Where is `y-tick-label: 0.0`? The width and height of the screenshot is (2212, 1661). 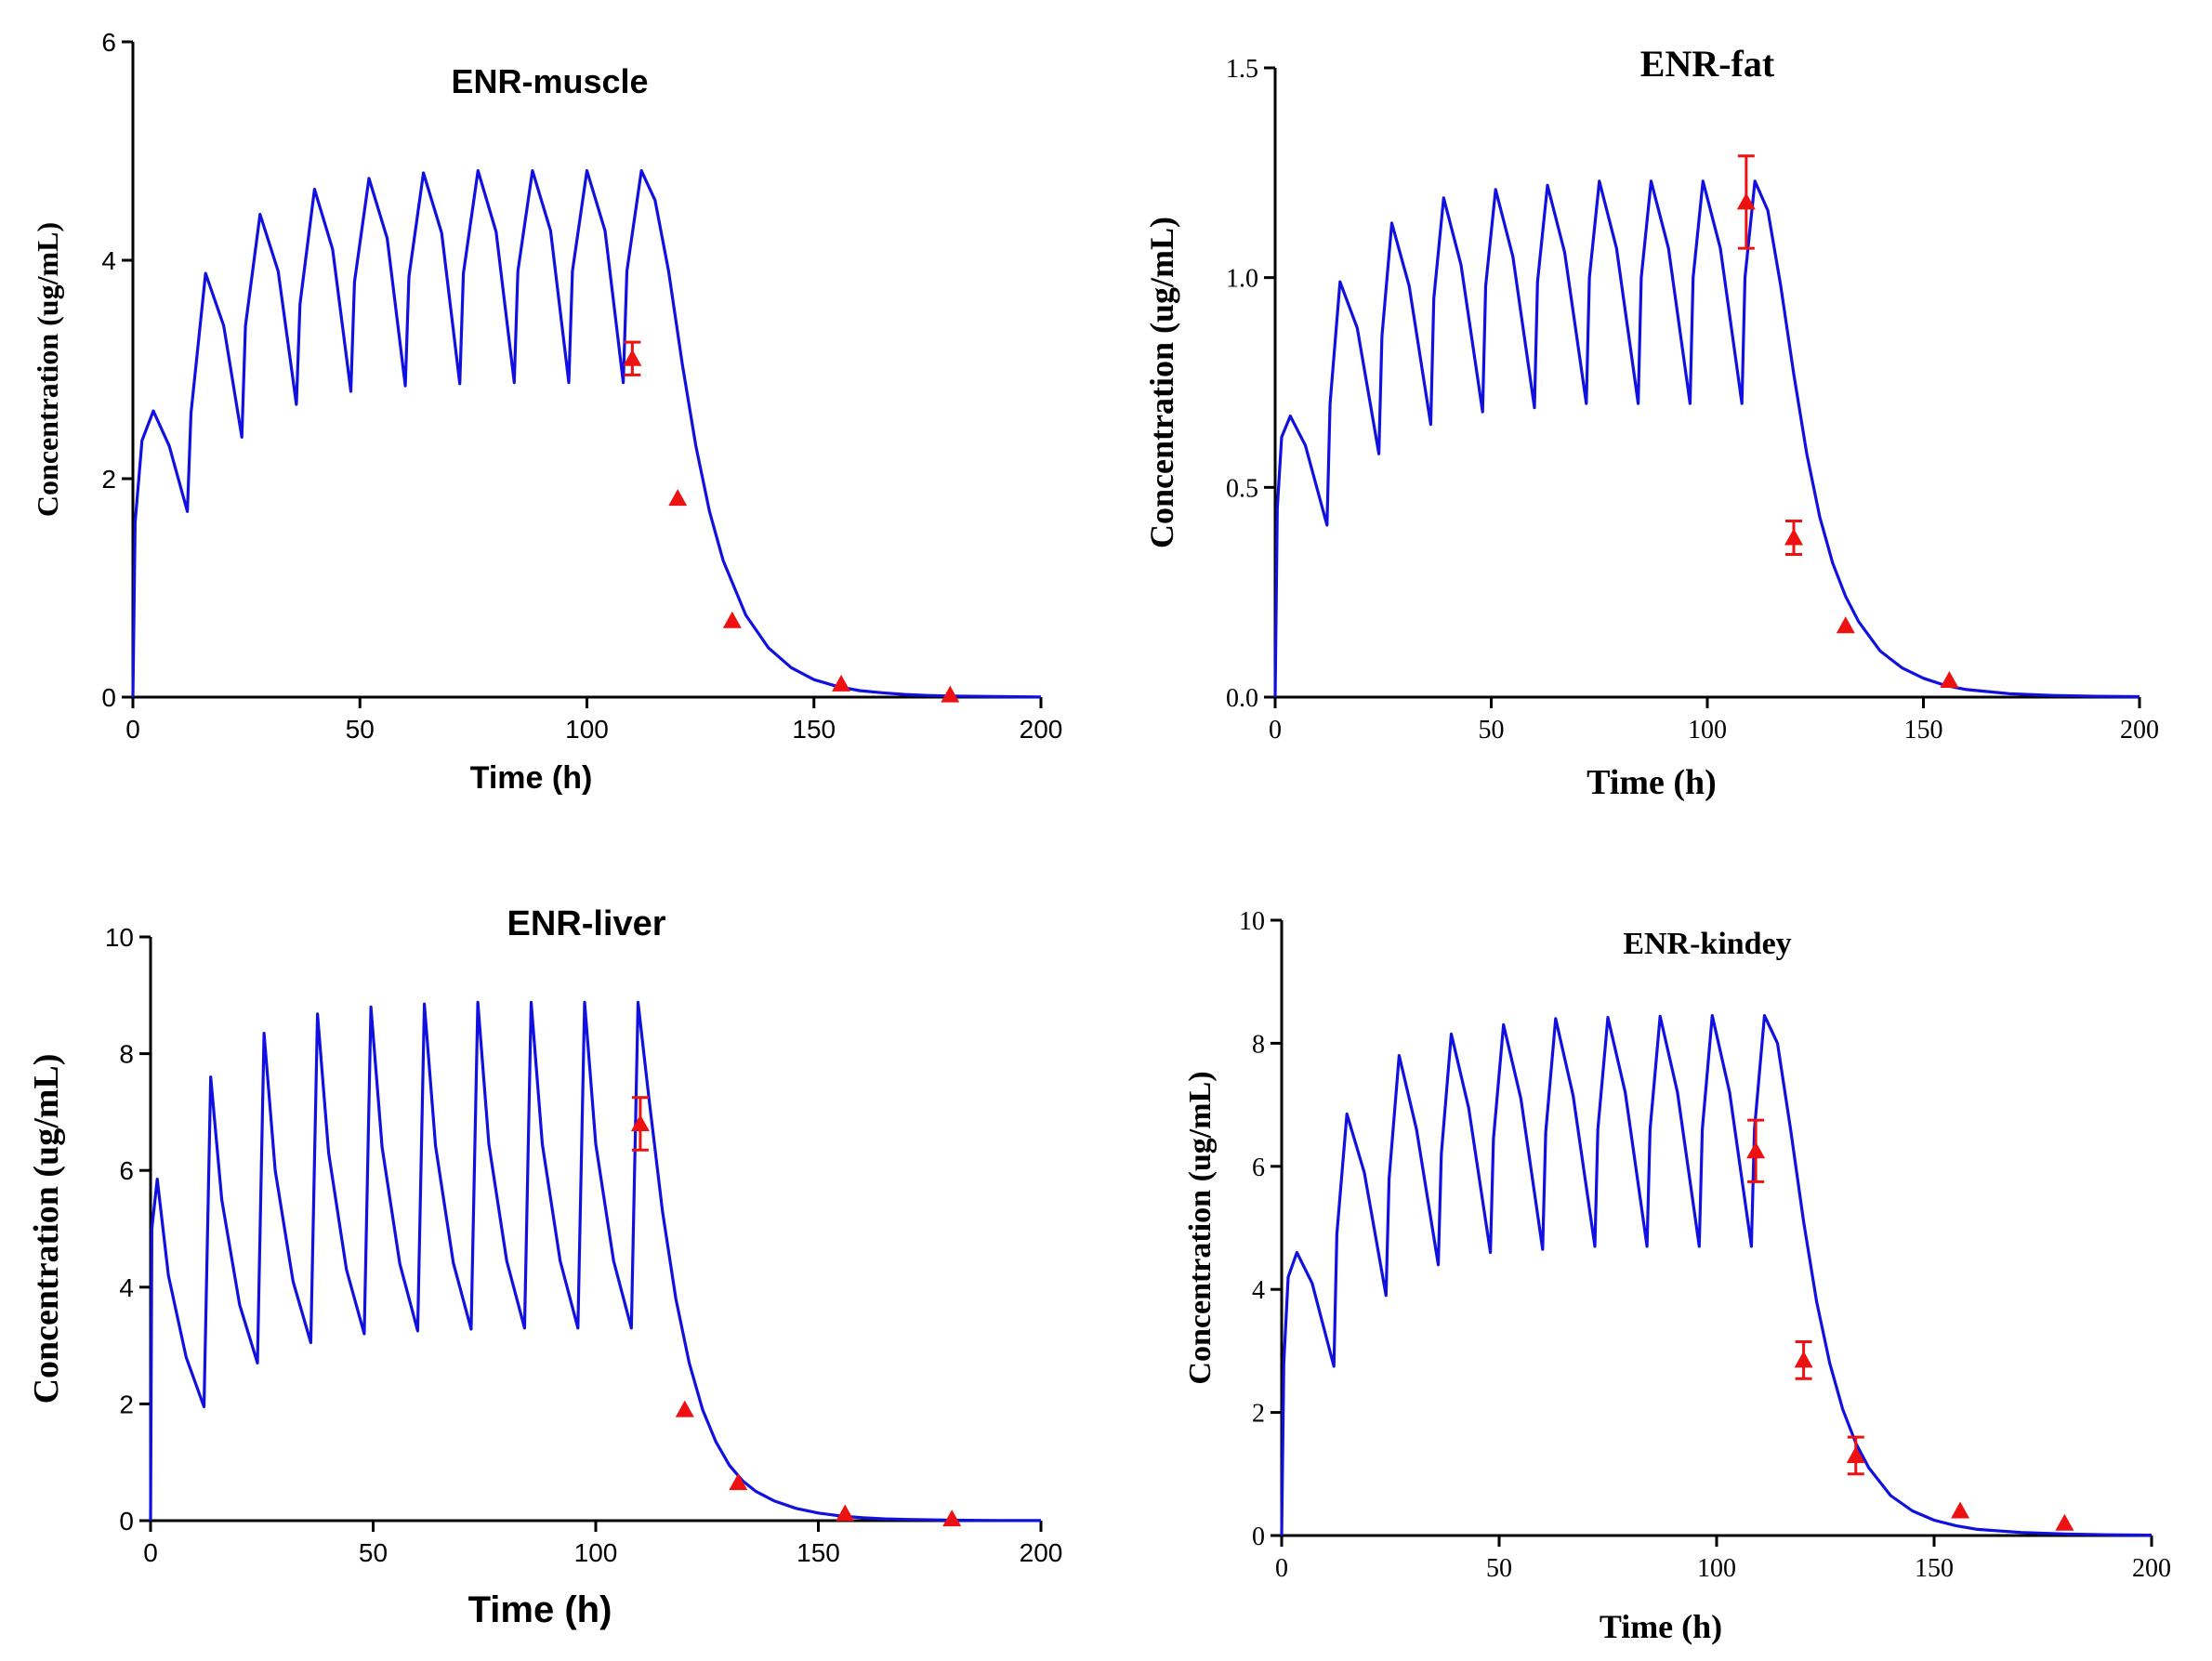 y-tick-label: 0.0 is located at coordinates (1242, 698).